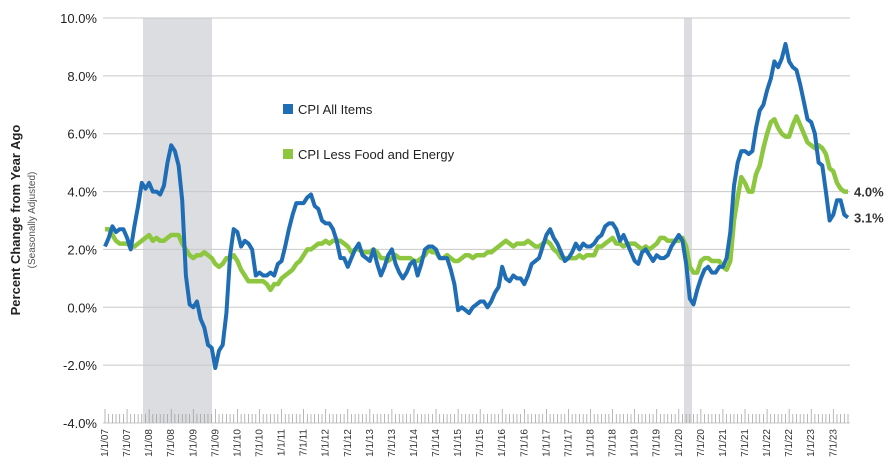 The width and height of the screenshot is (890, 464). Describe the element at coordinates (304, 442) in the screenshot. I see `x-tick-label: 7/1/11` at that location.